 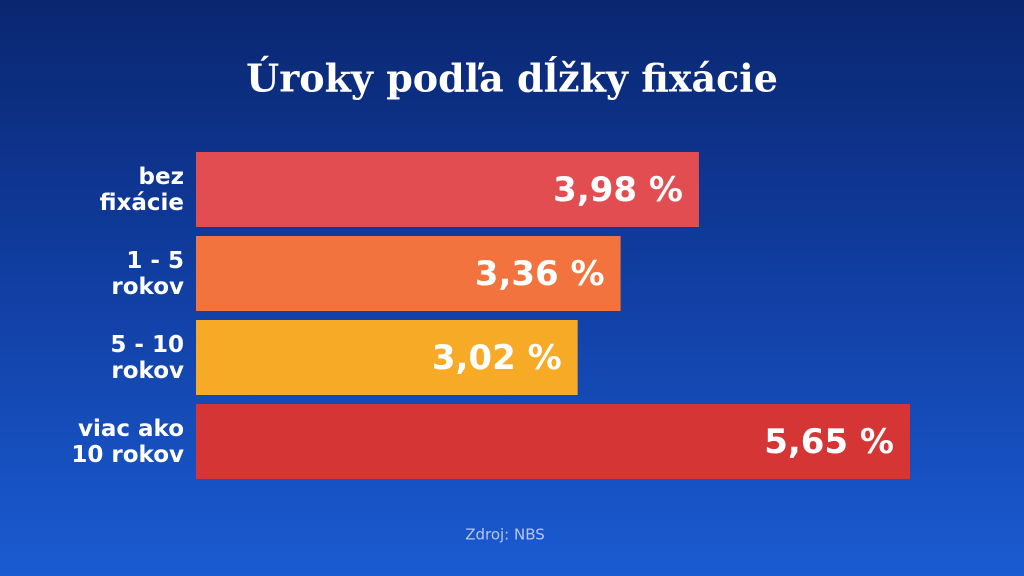 What do you see at coordinates (127, 441) in the screenshot?
I see `category-label: viac ako 10 rokov` at bounding box center [127, 441].